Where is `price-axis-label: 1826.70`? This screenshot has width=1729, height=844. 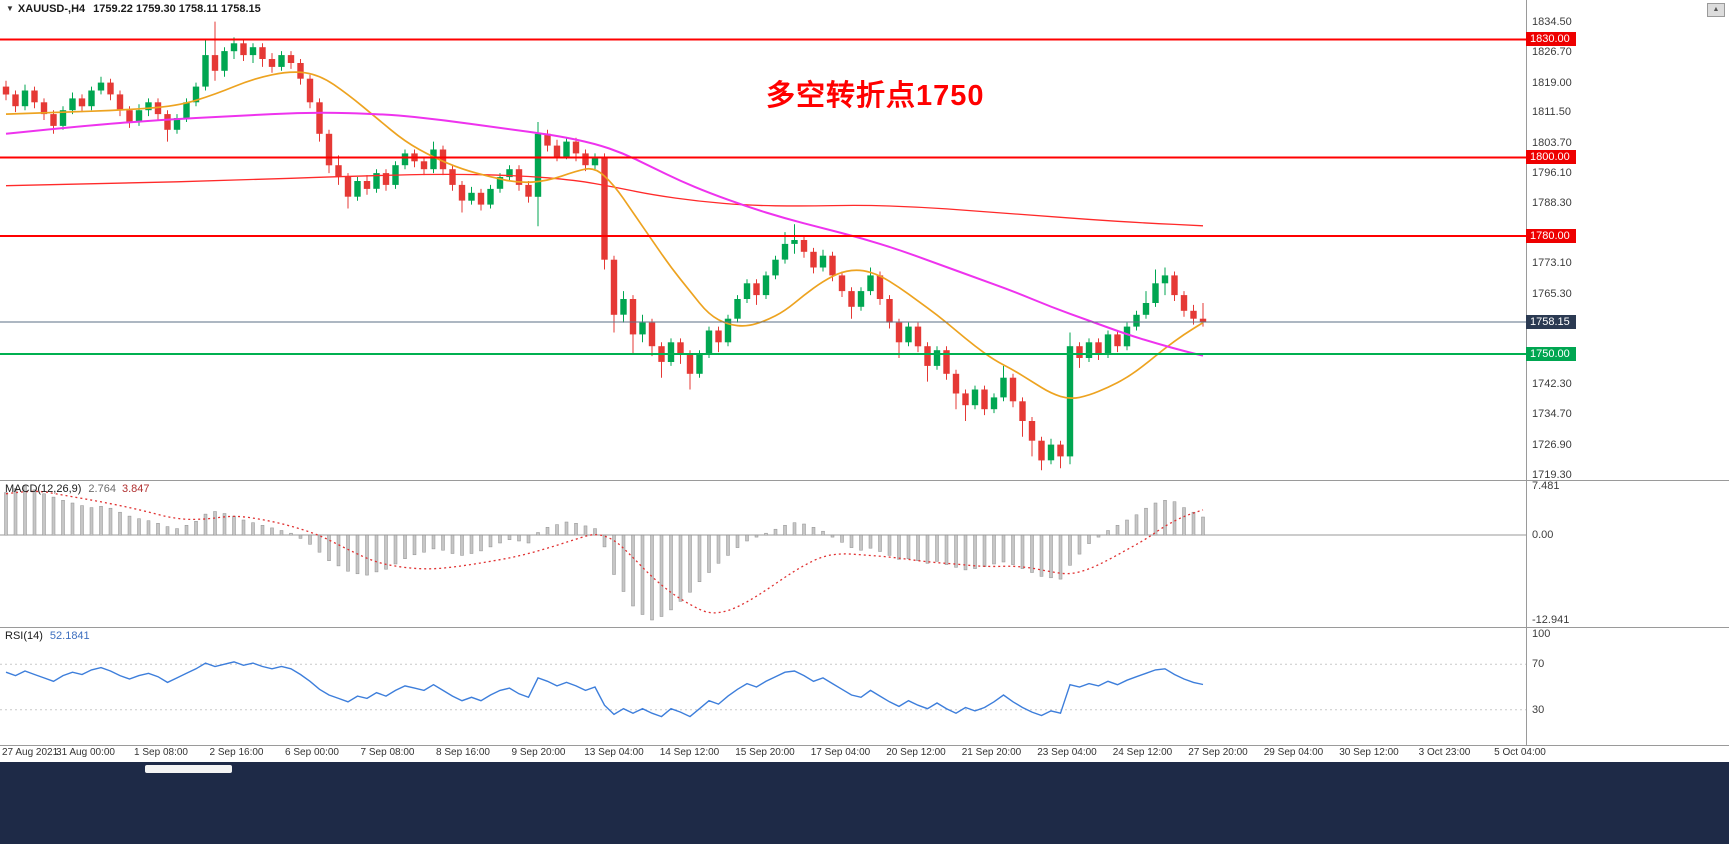 price-axis-label: 1826.70 is located at coordinates (1552, 52).